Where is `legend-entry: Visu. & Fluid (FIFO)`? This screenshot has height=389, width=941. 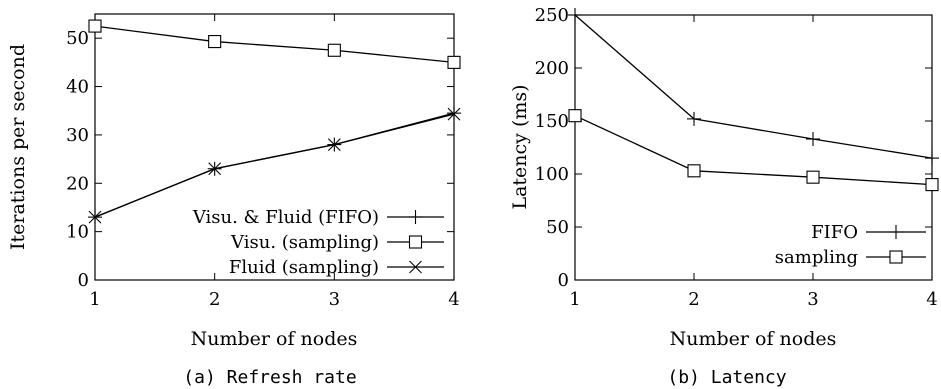
legend-entry: Visu. & Fluid (FIFO) is located at coordinates (318, 217).